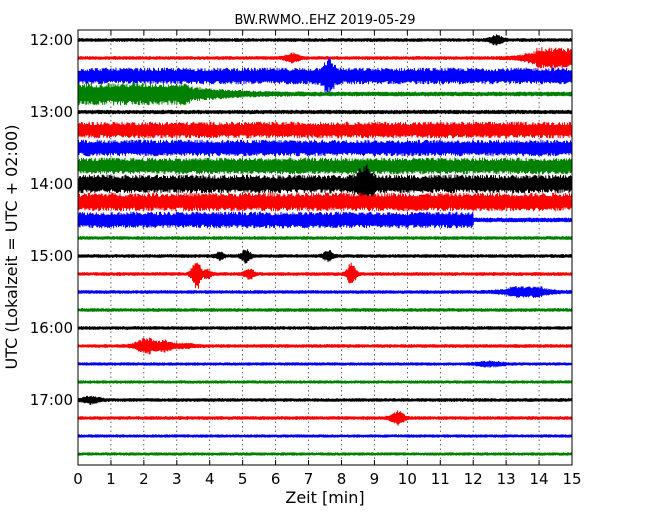  I want to click on x-tick-label: 2, so click(144, 479).